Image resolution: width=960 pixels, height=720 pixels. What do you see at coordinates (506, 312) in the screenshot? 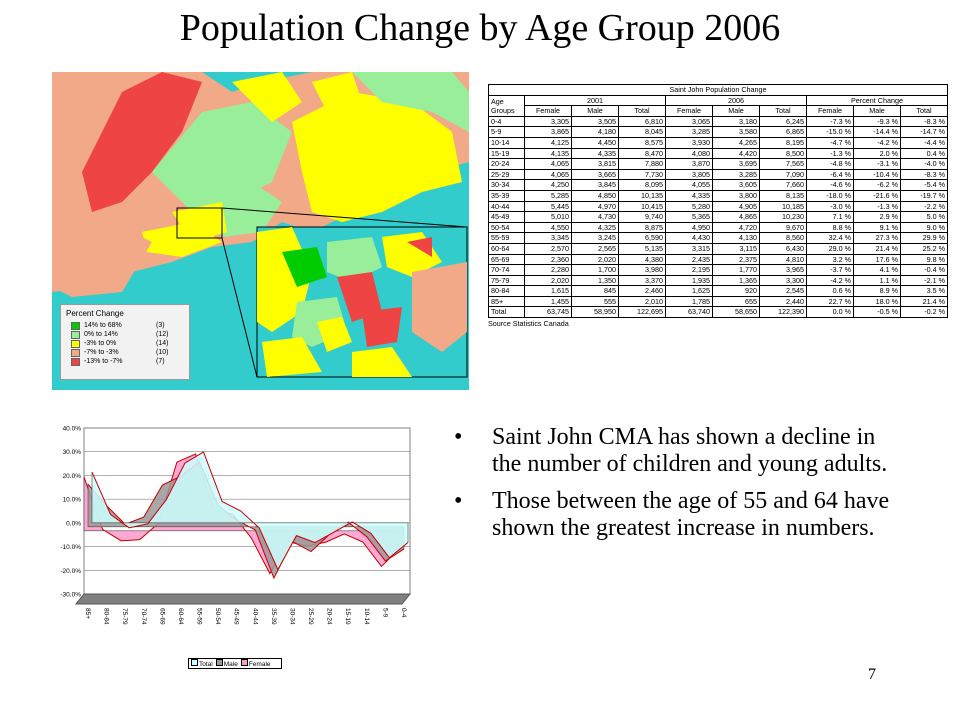
I see `age-group-cell: Total` at bounding box center [506, 312].